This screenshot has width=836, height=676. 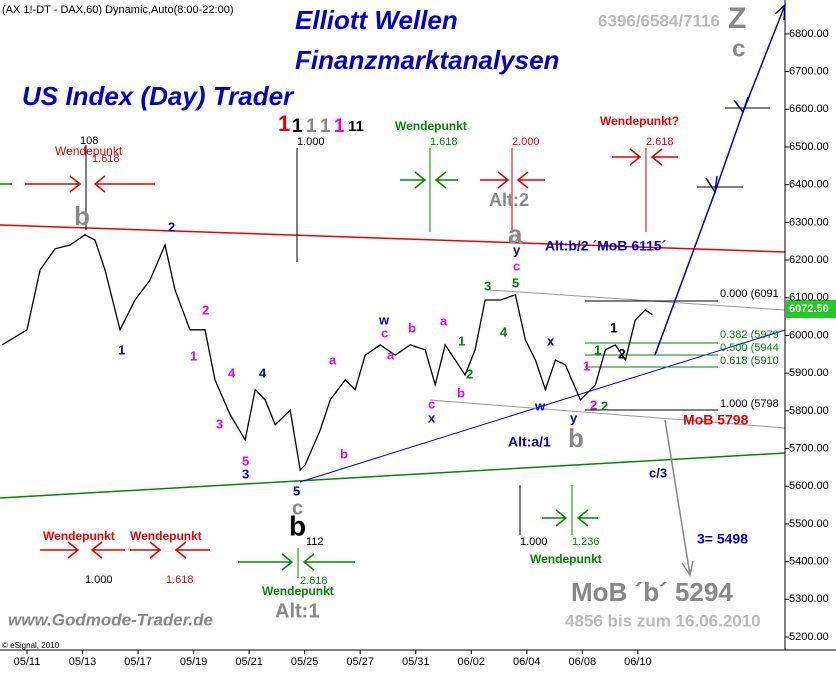 What do you see at coordinates (809, 373) in the screenshot?
I see `y-tick-label: 5900.00` at bounding box center [809, 373].